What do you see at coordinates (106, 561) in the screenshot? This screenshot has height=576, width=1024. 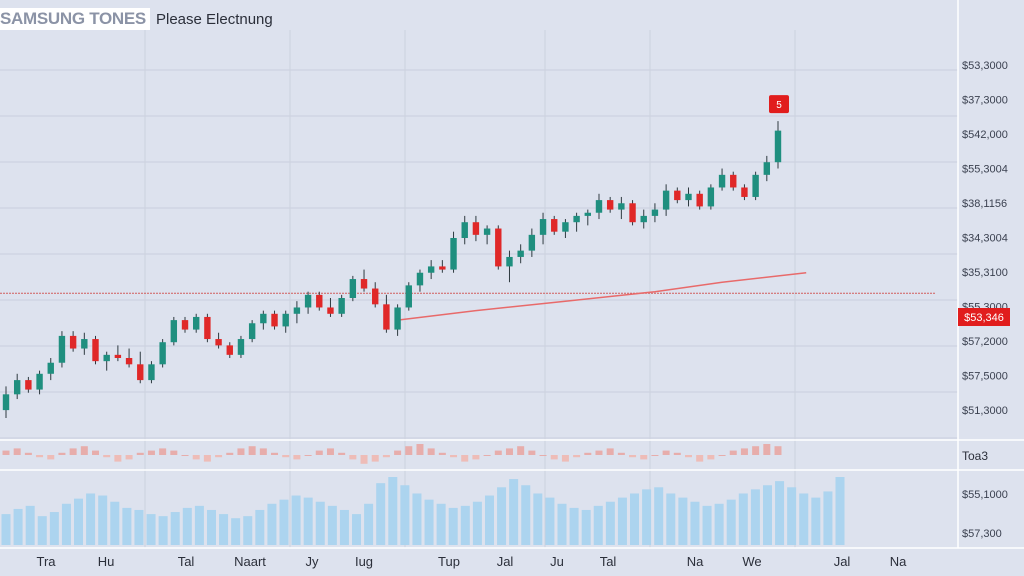 I see `time-axis-label: Hu` at bounding box center [106, 561].